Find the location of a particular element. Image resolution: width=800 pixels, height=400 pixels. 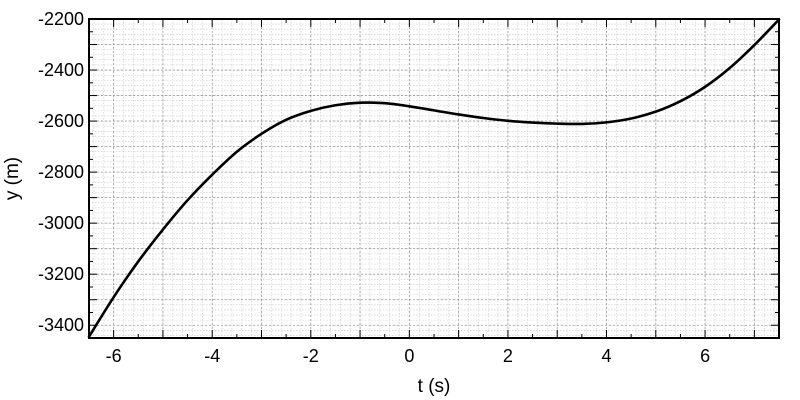

x-tick-label: 6 is located at coordinates (705, 356).